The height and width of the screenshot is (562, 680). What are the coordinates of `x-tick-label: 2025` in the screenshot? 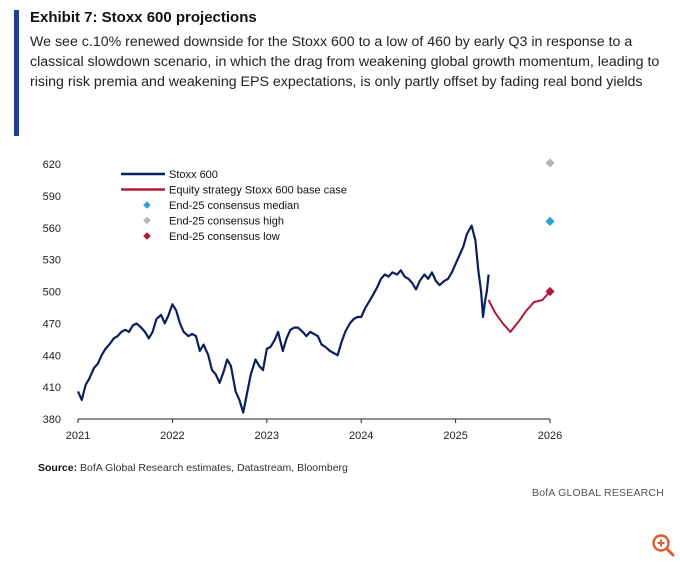 It's located at (455, 436).